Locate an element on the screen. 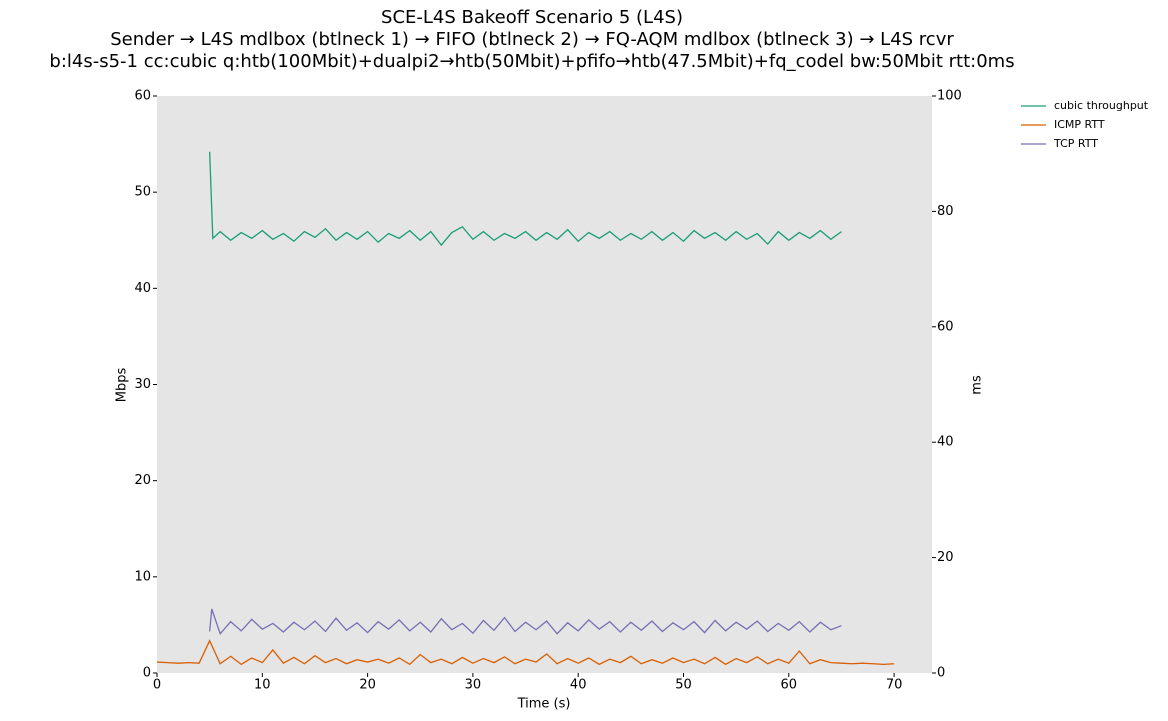  y-tick-label: 10 is located at coordinates (142, 576).